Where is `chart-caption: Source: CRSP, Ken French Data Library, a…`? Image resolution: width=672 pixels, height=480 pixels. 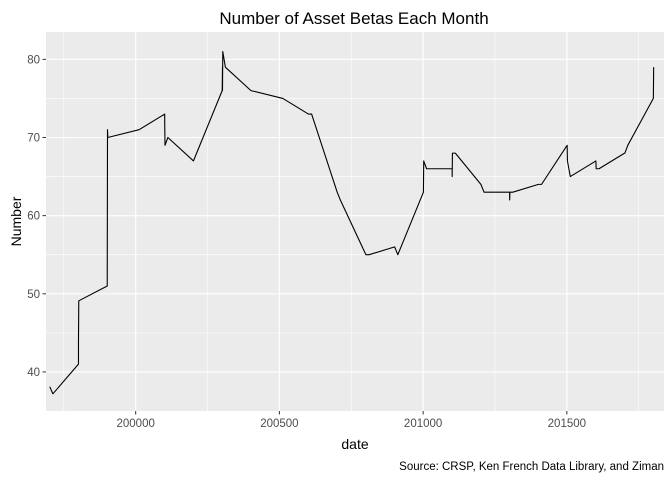 chart-caption: Source: CRSP, Ken French Data Library, a… is located at coordinates (531, 467).